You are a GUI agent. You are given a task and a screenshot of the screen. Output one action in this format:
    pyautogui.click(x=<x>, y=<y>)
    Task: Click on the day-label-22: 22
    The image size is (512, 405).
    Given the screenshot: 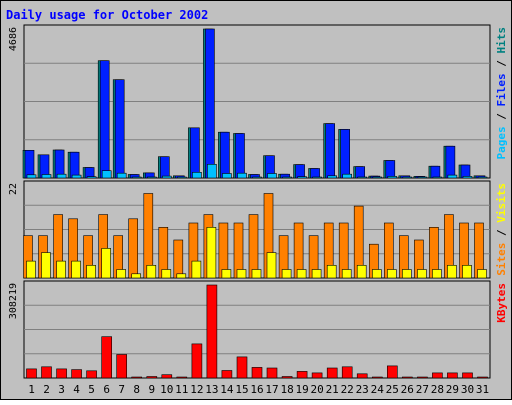 What is the action you would take?
    pyautogui.click(x=347, y=389)
    